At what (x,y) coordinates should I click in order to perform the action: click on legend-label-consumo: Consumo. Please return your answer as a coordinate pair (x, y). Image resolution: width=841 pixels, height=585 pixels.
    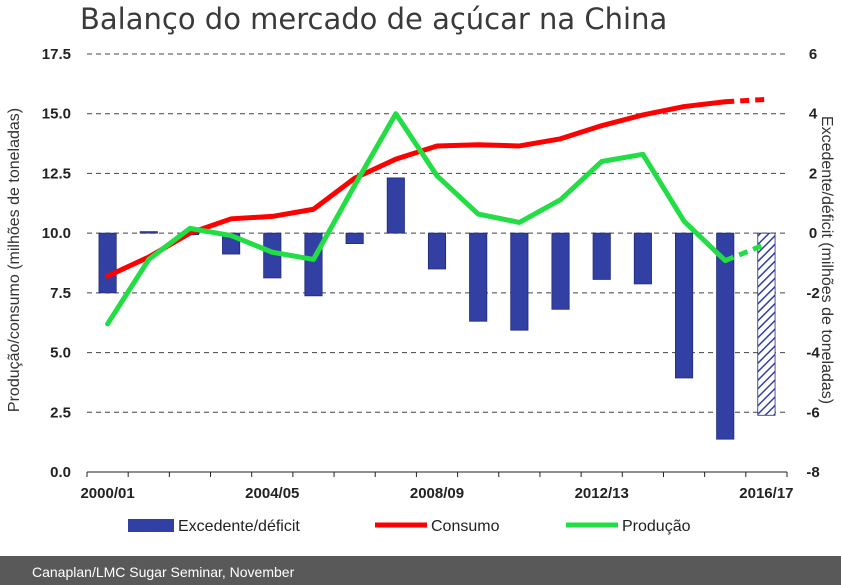
    Looking at the image, I should click on (465, 526).